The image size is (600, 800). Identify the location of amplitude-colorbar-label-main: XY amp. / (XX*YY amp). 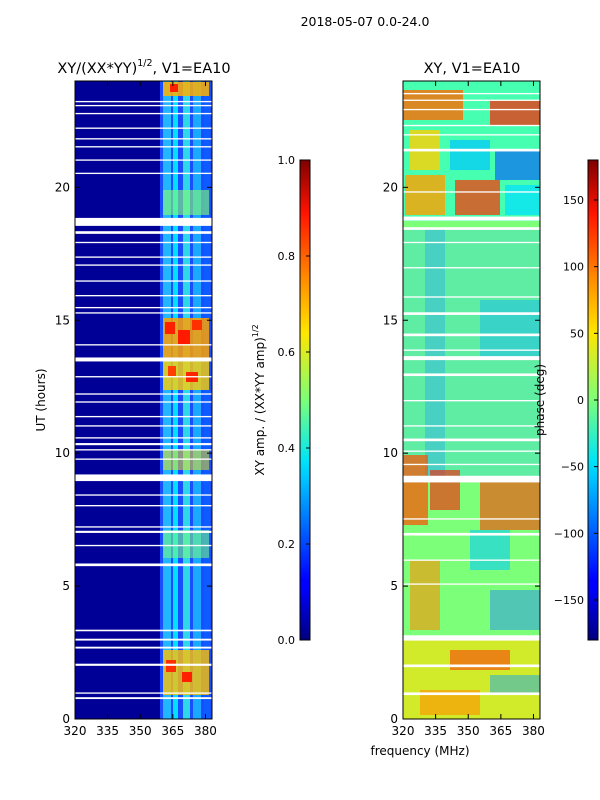
(260, 406).